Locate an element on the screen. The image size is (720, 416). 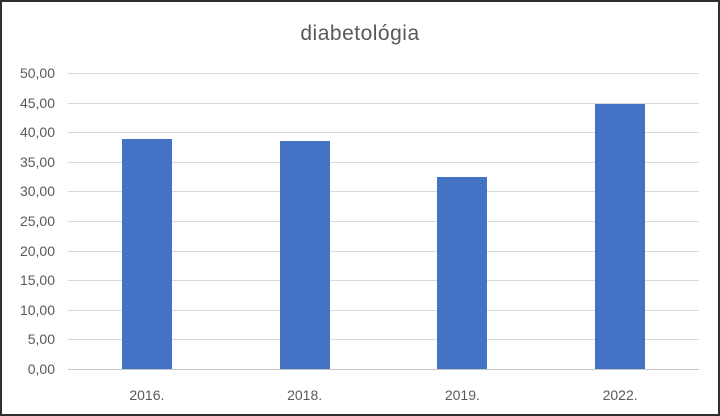
y-axis-tick-label: 40,00 is located at coordinates (37, 132).